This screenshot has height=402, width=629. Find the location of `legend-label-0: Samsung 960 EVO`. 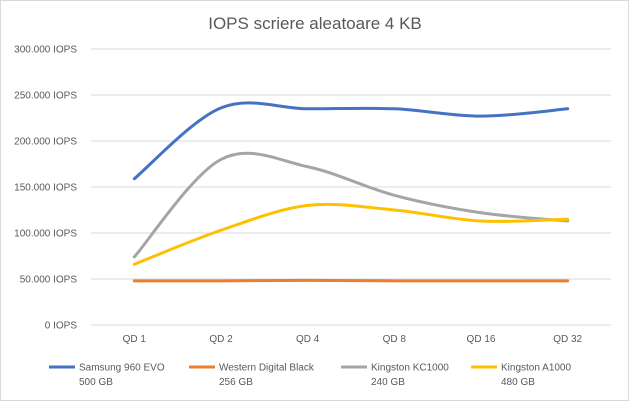

legend-label-0: Samsung 960 EVO is located at coordinates (122, 368).